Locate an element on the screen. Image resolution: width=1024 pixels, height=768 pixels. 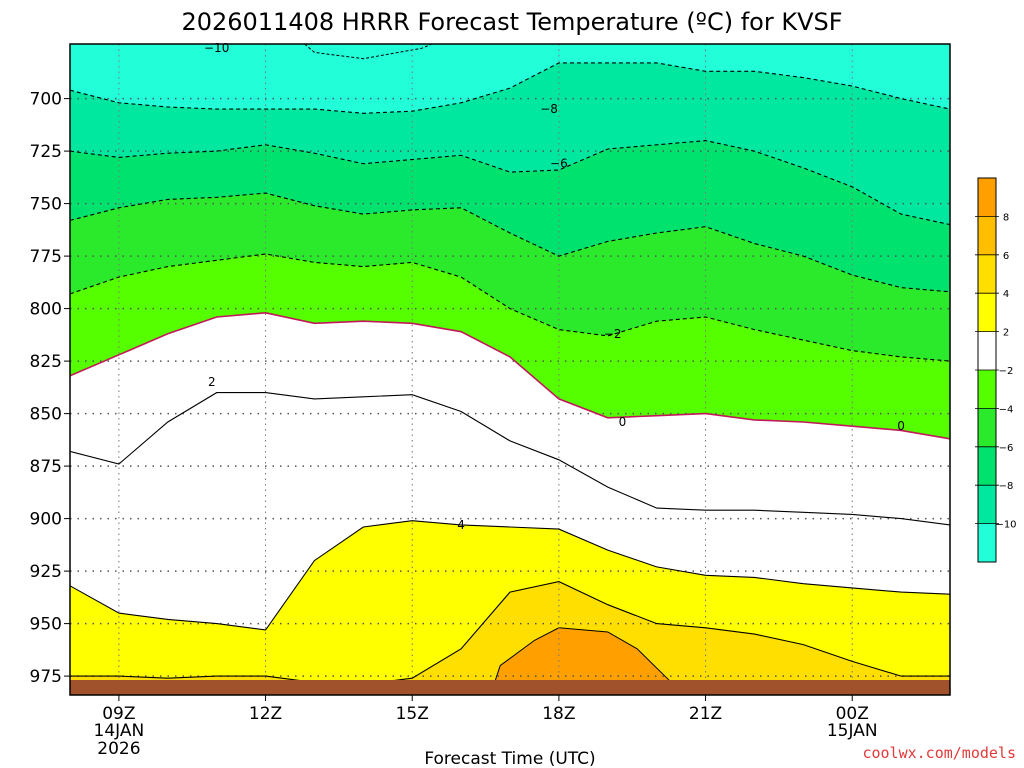
contour-line--2 is located at coordinates (510, 307).